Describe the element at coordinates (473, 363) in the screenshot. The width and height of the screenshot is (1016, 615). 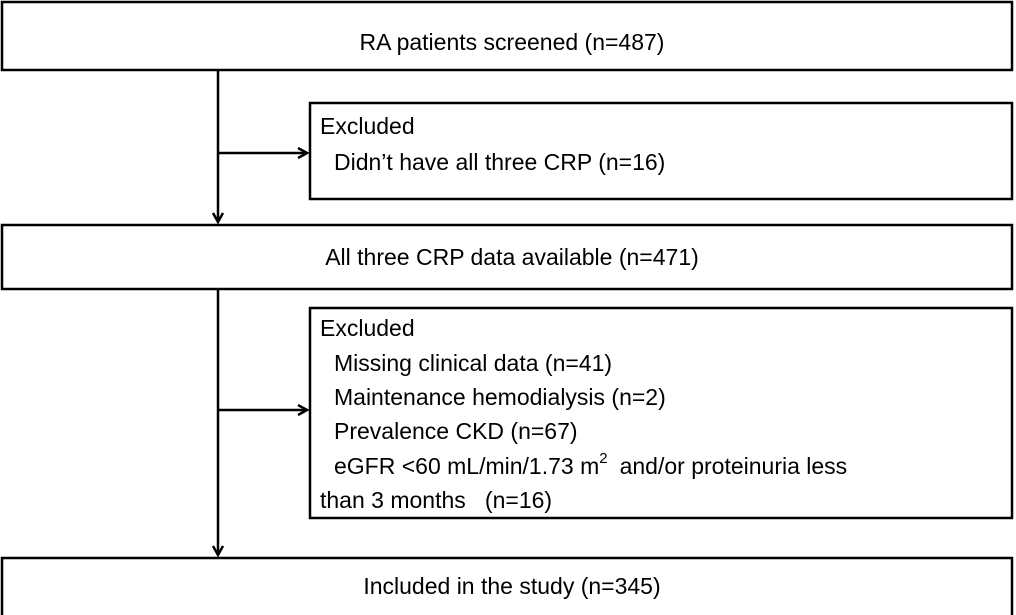
I see `exclusion-item: Missing clinical data (n=41)` at that location.